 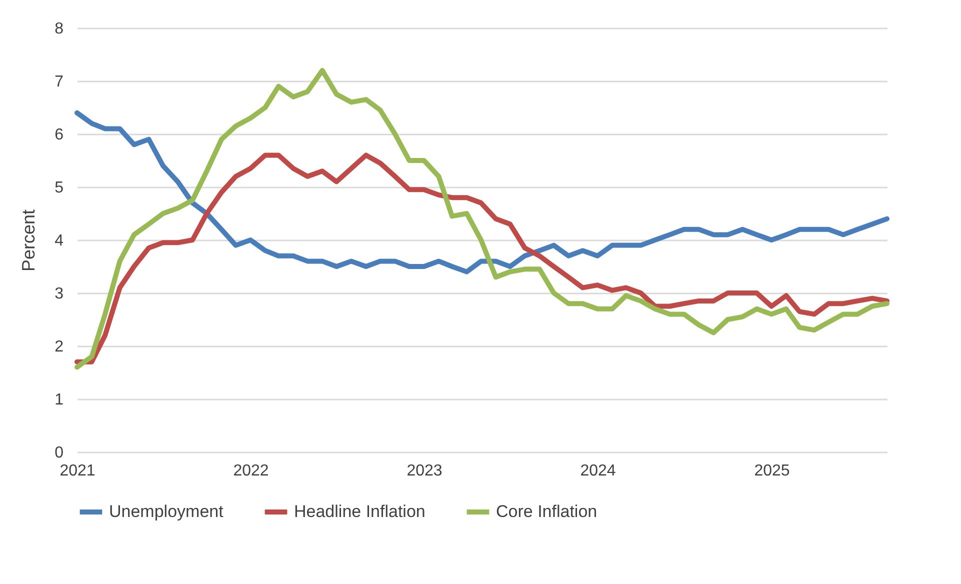 I want to click on x-tick-label: 2025, so click(x=772, y=471).